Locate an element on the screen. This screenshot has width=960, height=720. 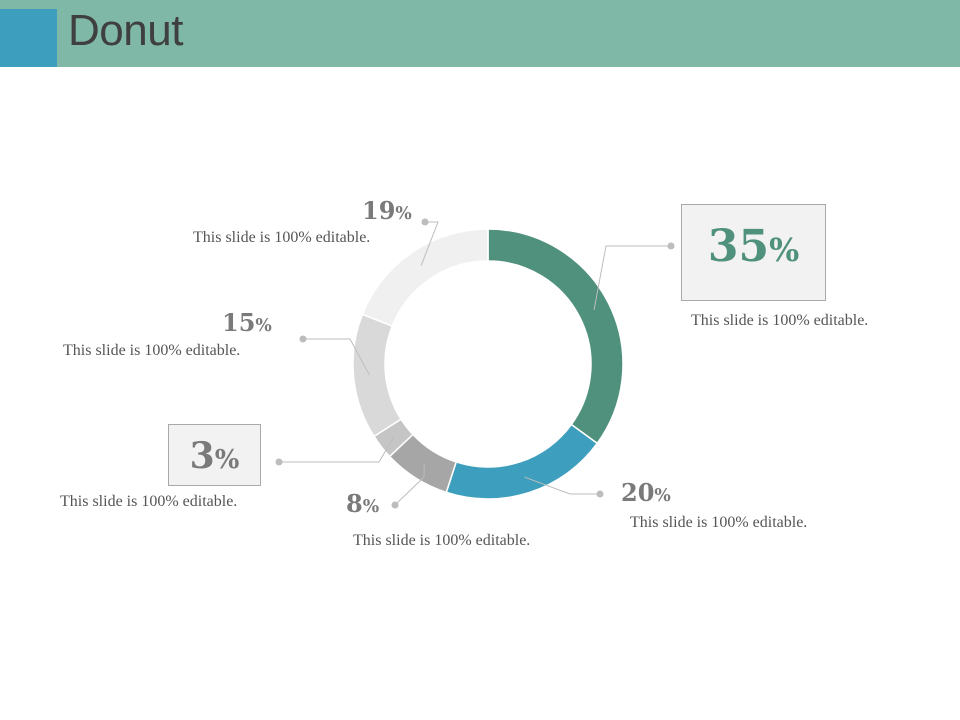
label-value-2: 8% is located at coordinates (363, 503).